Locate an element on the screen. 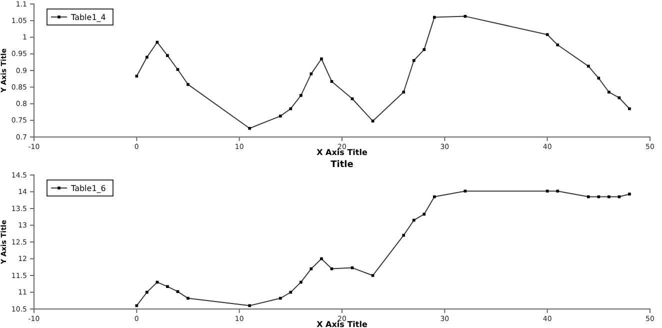  legend-label: Table1_6 is located at coordinates (88, 188).